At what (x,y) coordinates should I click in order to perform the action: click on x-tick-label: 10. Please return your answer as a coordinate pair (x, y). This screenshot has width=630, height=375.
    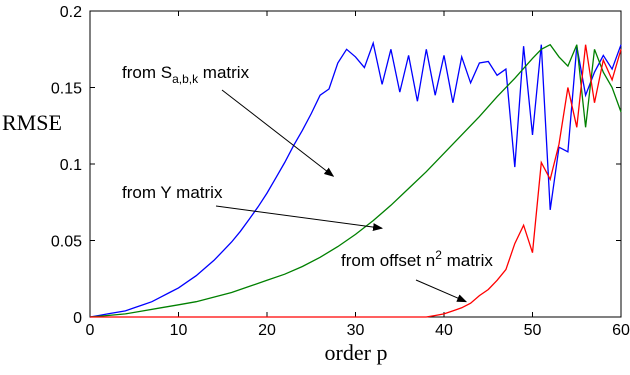
    Looking at the image, I should click on (179, 330).